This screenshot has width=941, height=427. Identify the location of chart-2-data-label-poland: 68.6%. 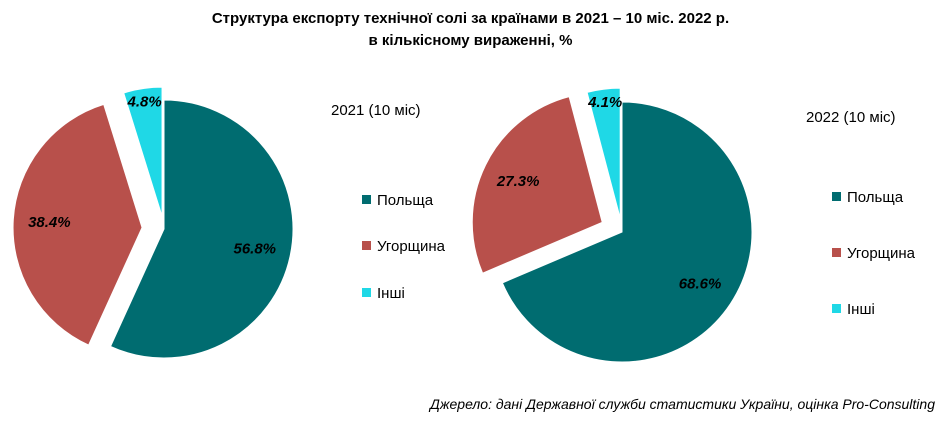
(700, 284).